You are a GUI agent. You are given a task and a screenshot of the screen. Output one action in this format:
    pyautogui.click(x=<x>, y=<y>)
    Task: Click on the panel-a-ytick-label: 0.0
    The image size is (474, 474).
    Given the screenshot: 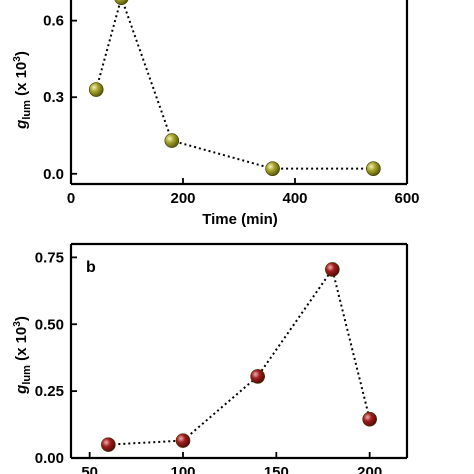 What is the action you would take?
    pyautogui.click(x=53, y=174)
    